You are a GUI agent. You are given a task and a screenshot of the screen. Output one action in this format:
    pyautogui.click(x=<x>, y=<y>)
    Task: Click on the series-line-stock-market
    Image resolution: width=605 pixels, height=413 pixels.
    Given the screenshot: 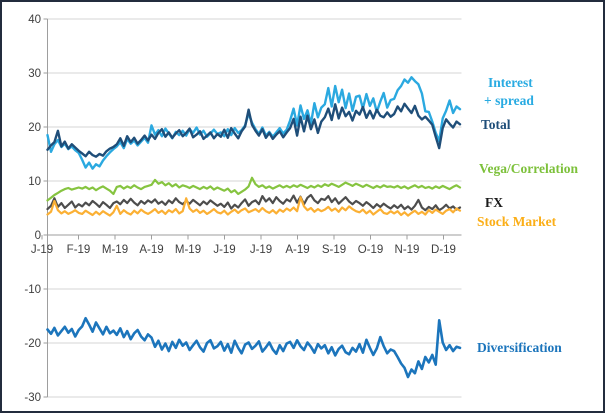 What is the action you would take?
    pyautogui.click(x=254, y=206)
    